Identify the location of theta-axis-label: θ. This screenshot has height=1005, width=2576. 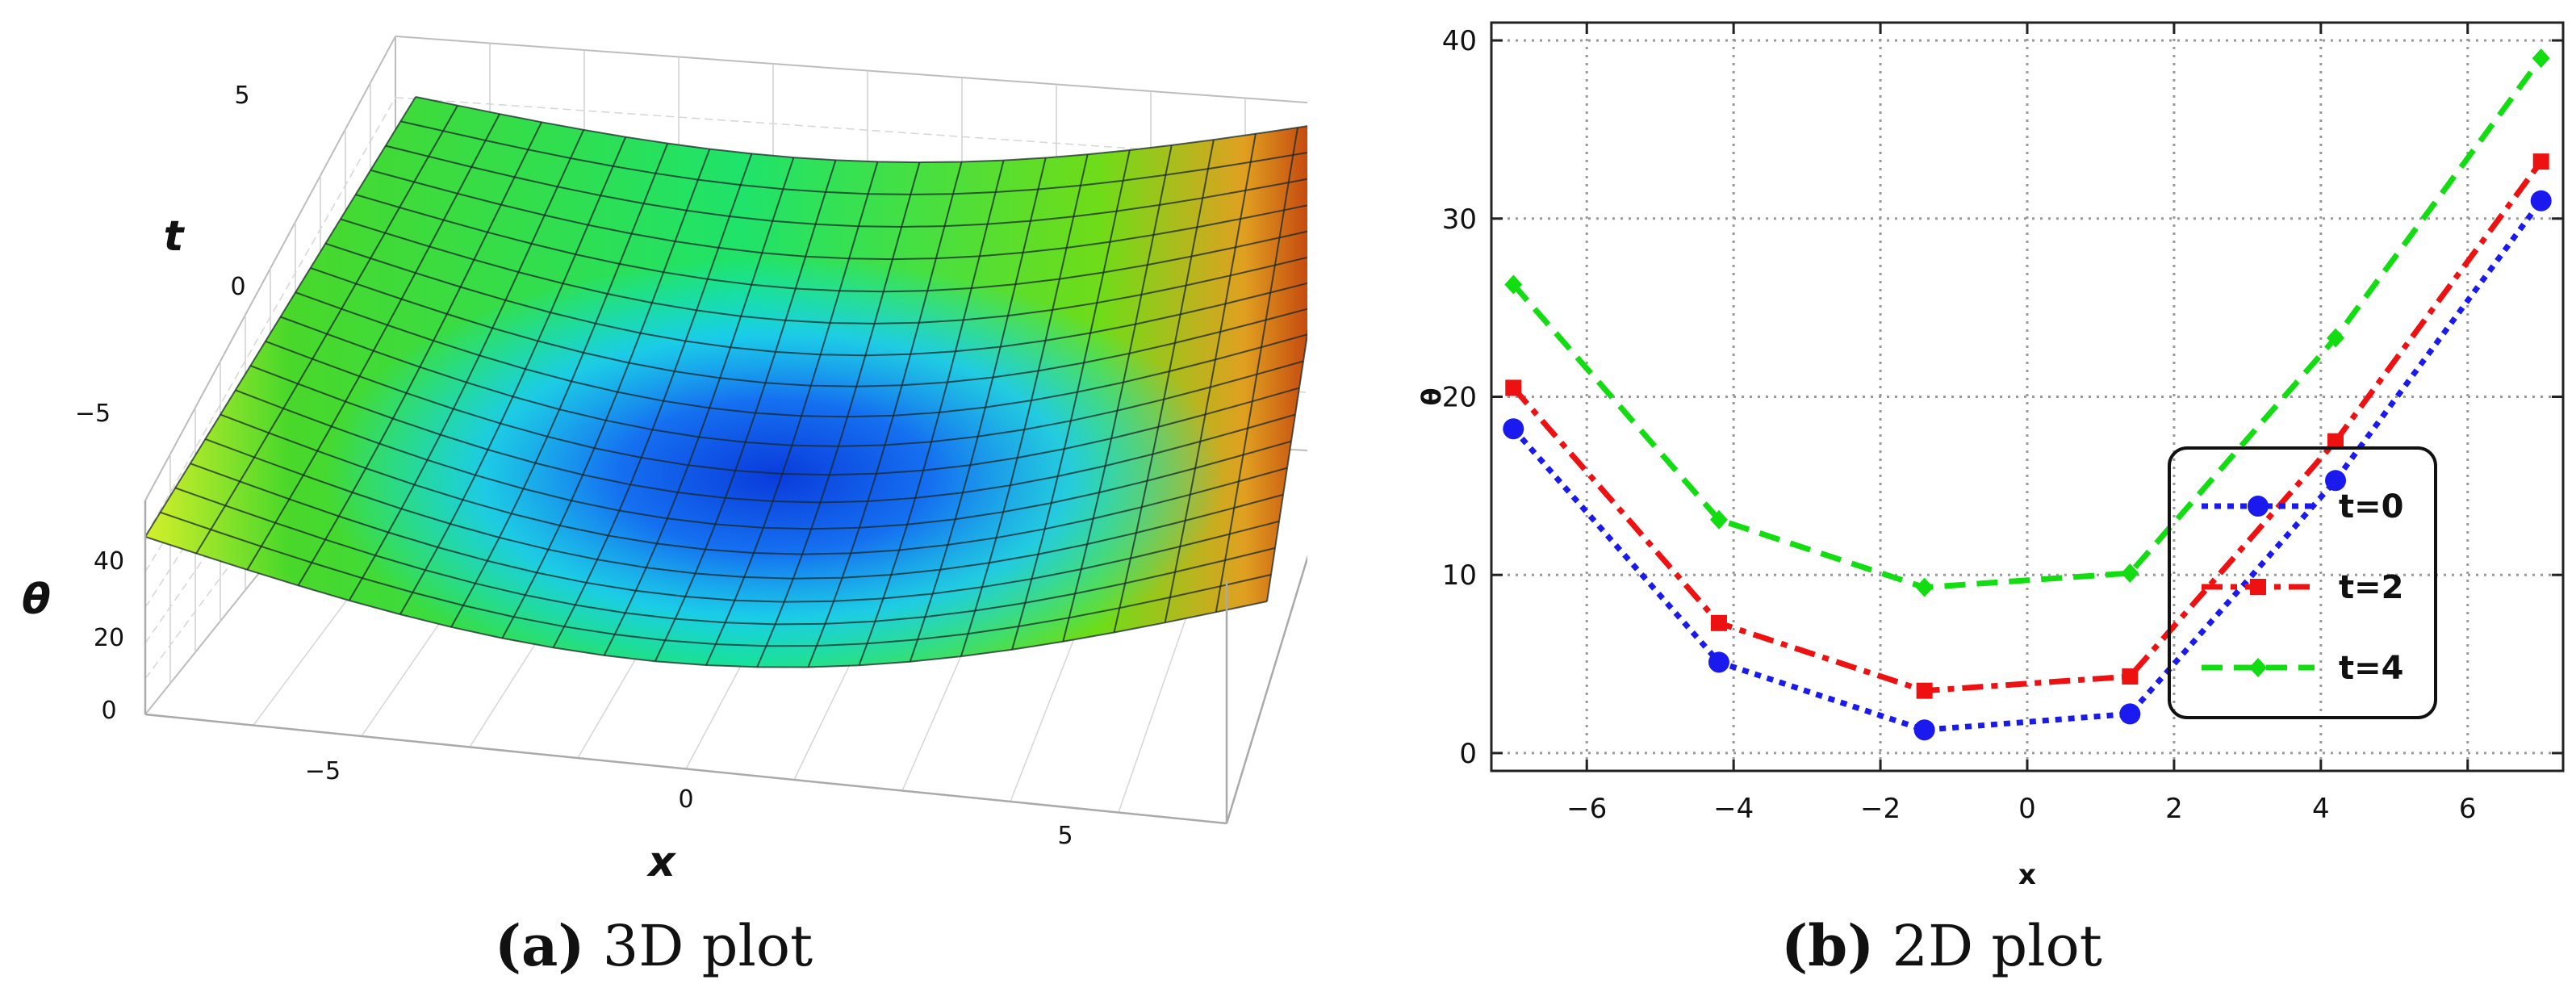
(36, 600).